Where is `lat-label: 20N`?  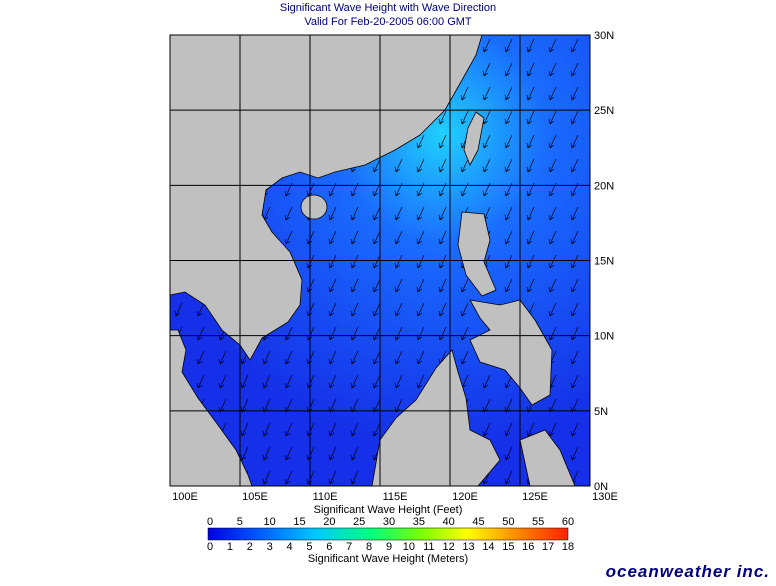
lat-label: 20N is located at coordinates (604, 186).